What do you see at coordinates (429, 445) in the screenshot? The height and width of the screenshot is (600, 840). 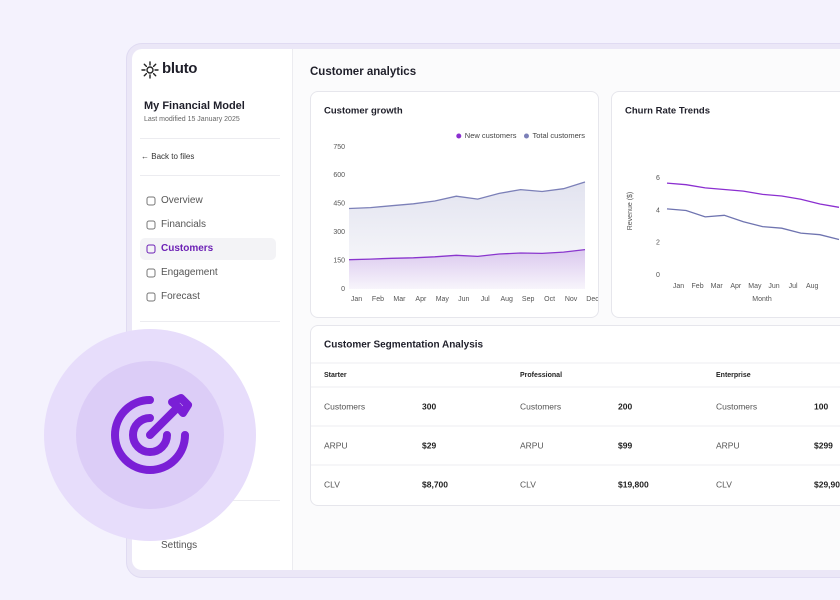 I see `table-cell: $29` at bounding box center [429, 445].